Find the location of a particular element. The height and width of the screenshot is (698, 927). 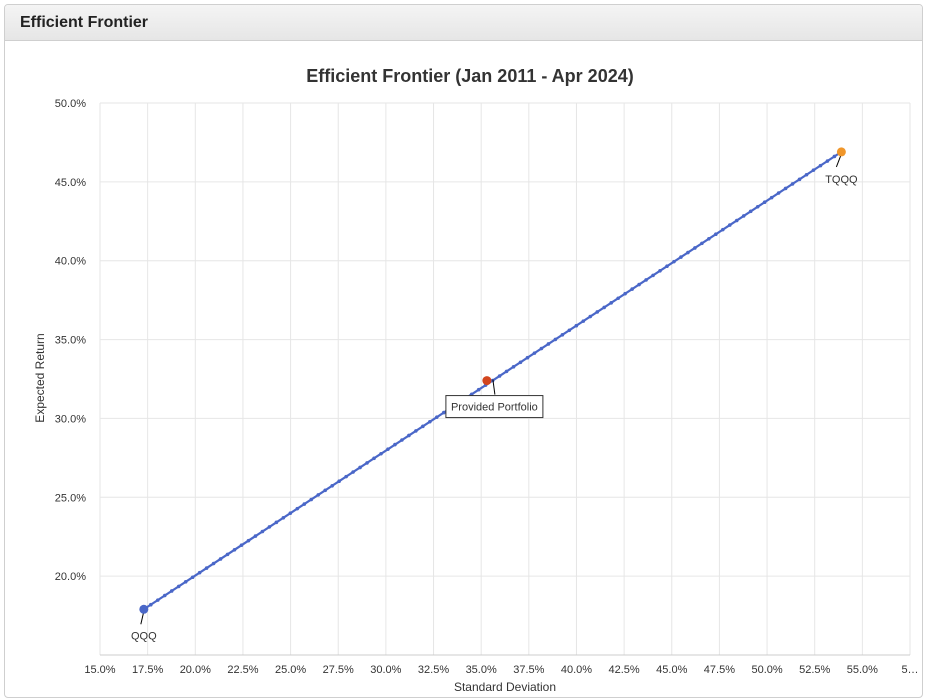

qqq-point is located at coordinates (144, 609).